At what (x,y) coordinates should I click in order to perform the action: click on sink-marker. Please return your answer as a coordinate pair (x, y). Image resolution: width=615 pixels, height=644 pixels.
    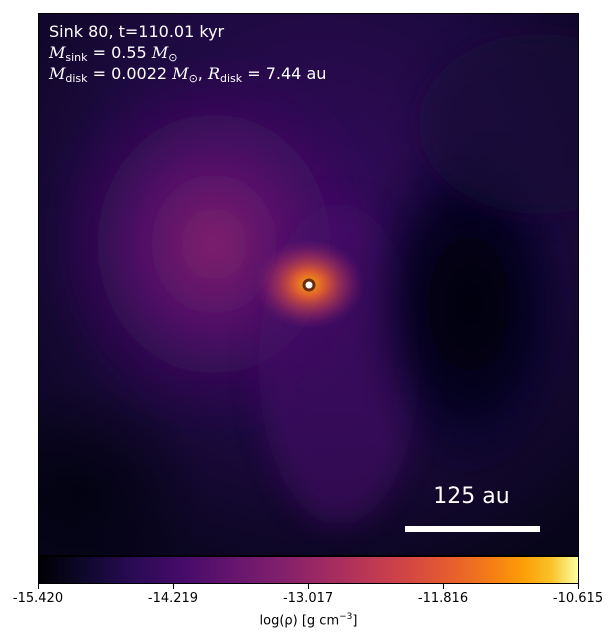
    Looking at the image, I should click on (309, 285).